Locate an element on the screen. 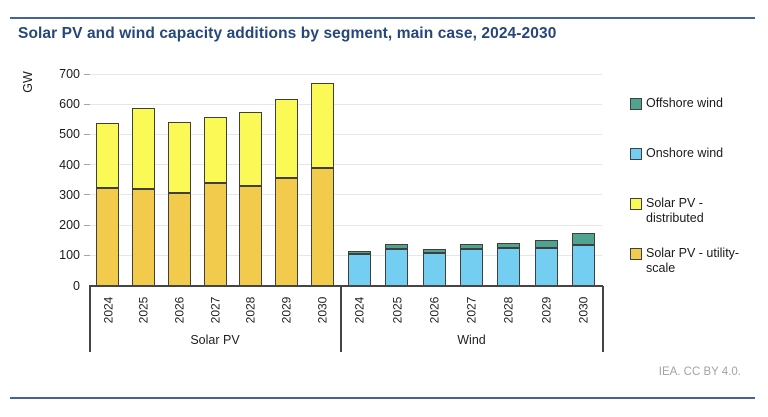  year-label: 2026 is located at coordinates (434, 310).